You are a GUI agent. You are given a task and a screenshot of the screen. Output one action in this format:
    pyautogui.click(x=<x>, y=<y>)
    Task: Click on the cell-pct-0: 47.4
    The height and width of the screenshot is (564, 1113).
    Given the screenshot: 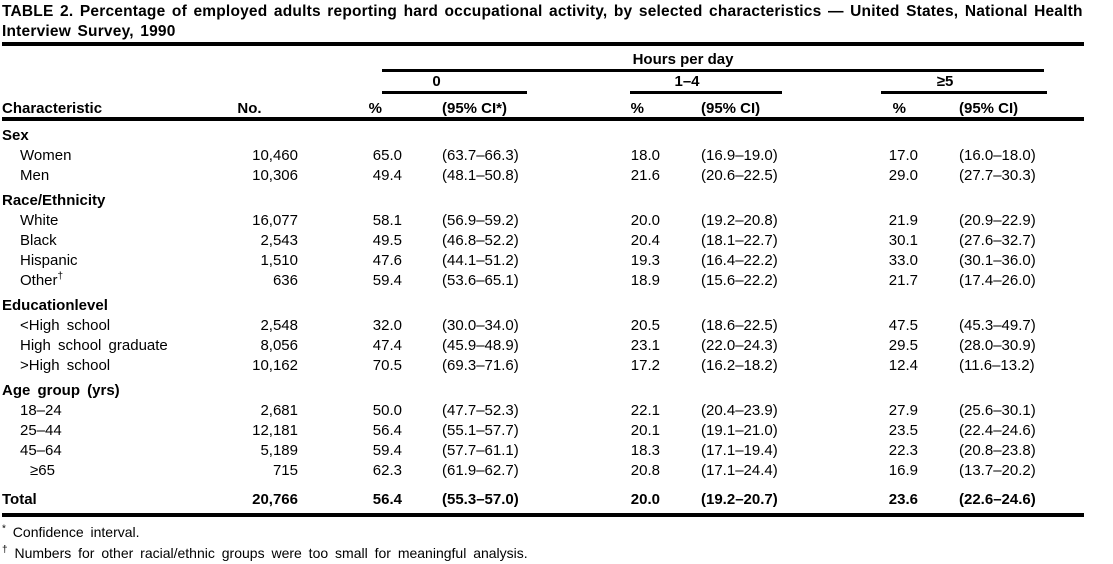 What is the action you would take?
    pyautogui.click(x=387, y=345)
    